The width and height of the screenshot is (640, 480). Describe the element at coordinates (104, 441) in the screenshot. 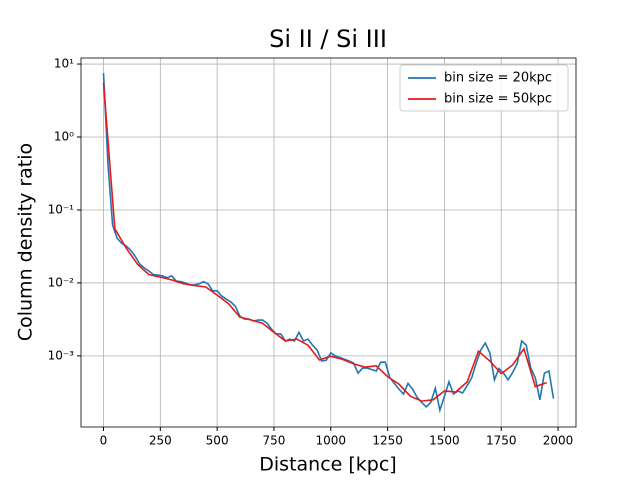

I see `x-tick-label: 0` at that location.